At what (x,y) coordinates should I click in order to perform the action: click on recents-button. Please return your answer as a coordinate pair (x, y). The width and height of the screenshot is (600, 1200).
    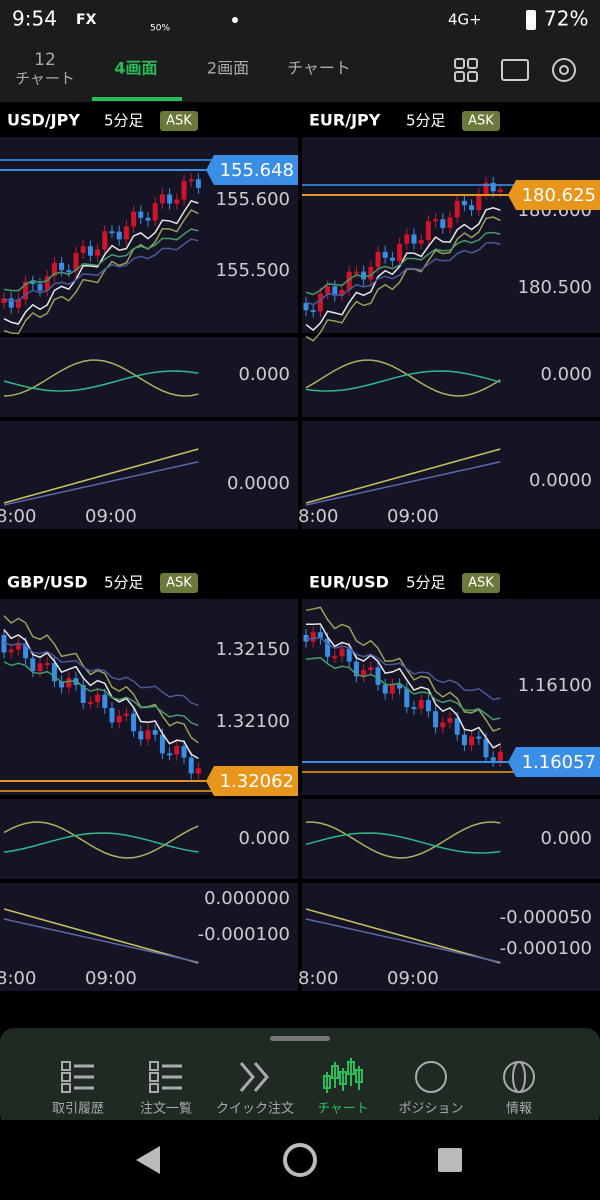
    Looking at the image, I should click on (450, 1160).